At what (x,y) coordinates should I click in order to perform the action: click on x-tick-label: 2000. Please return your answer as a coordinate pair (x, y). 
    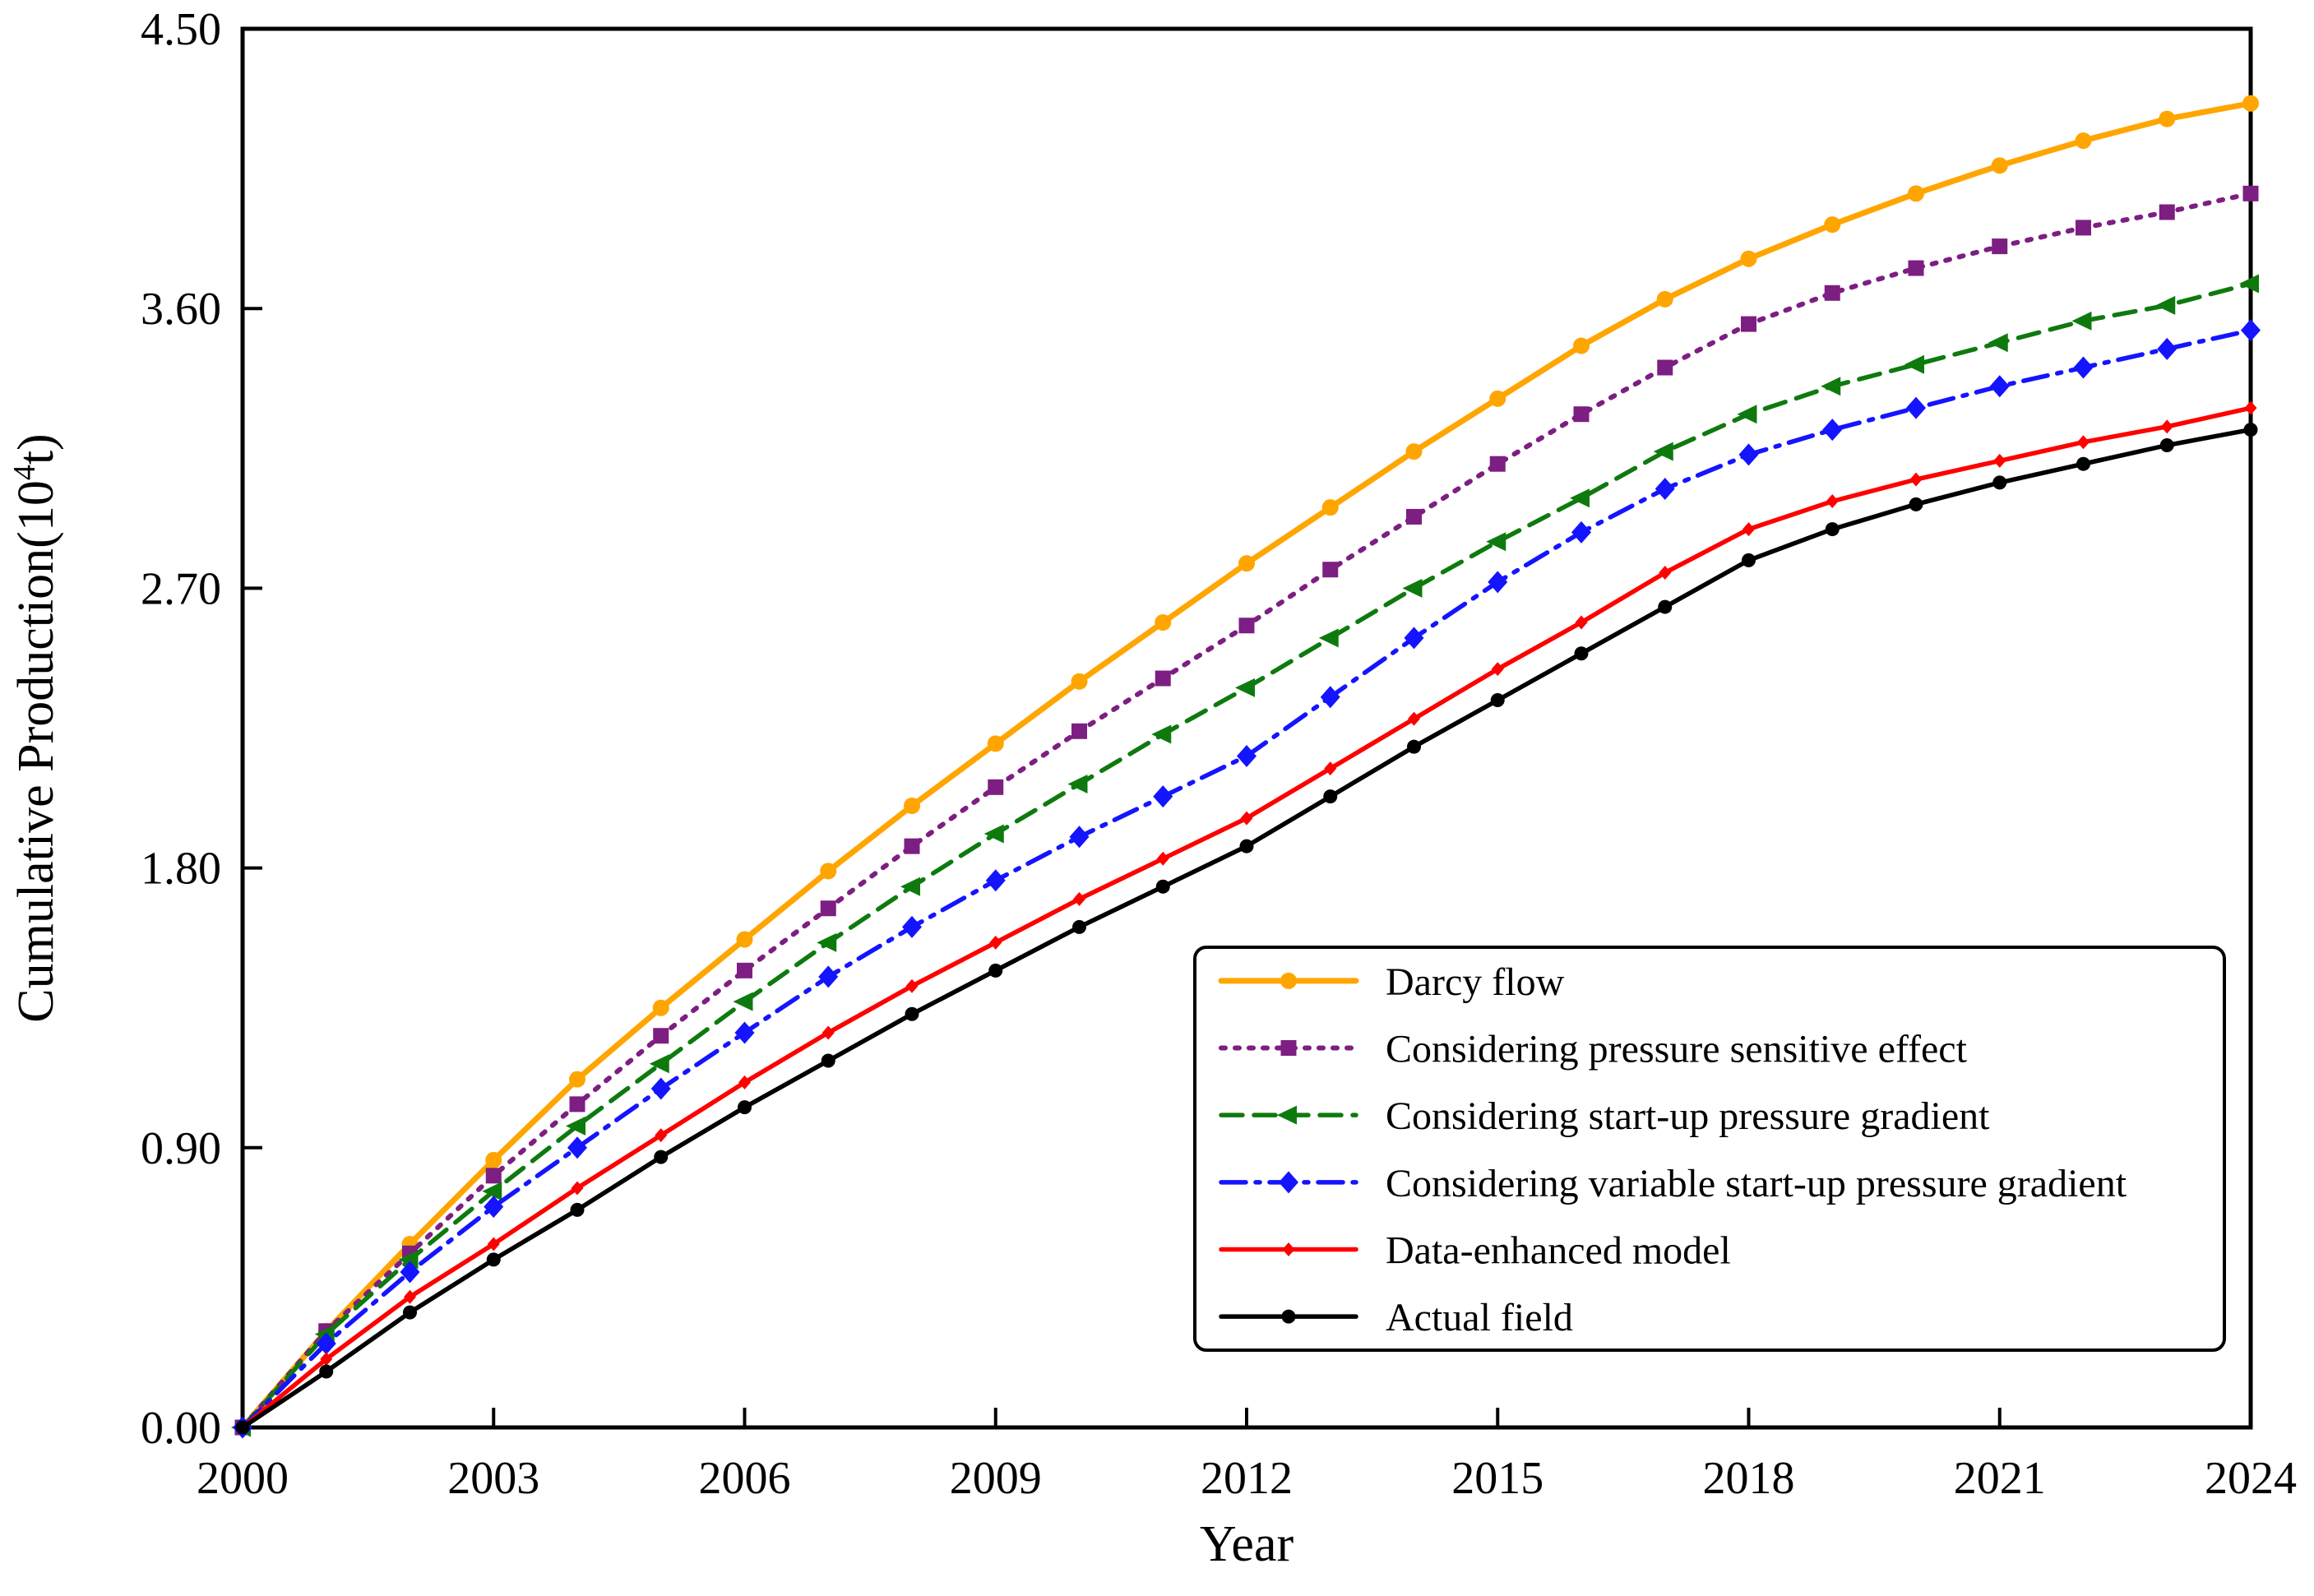
    Looking at the image, I should click on (243, 1478).